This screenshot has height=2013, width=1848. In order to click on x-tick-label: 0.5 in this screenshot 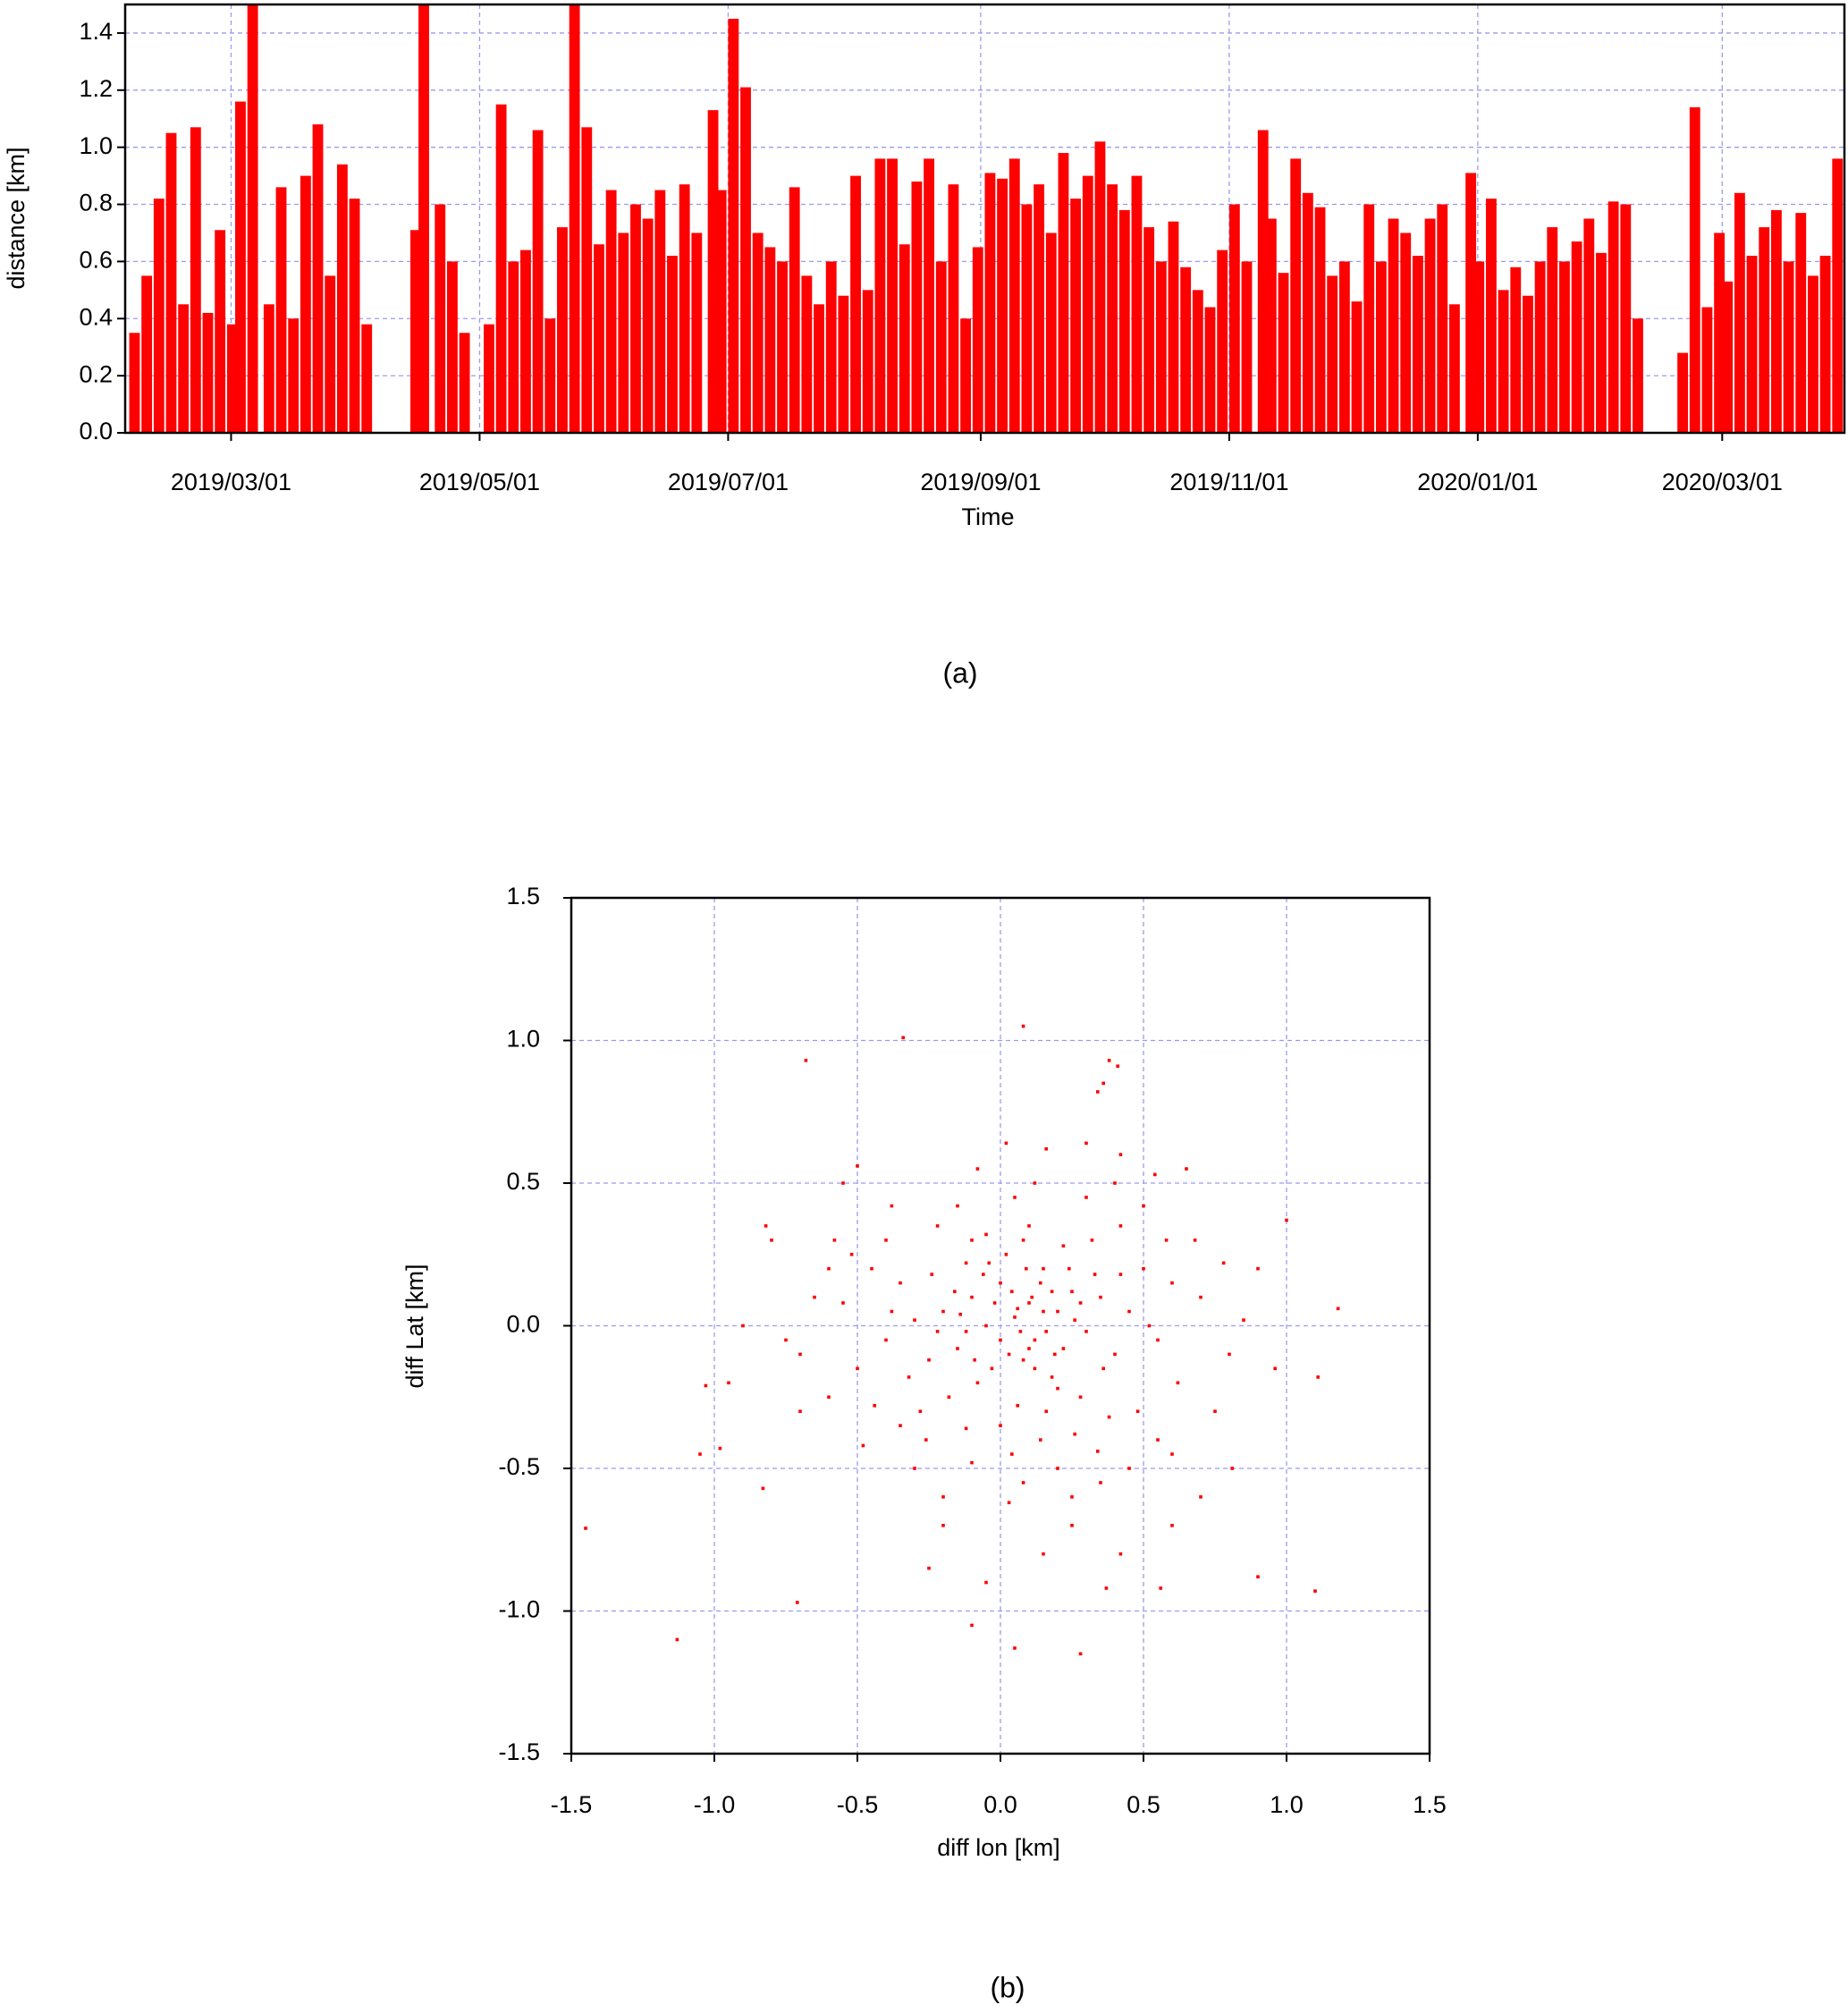, I will do `click(1143, 1804)`.